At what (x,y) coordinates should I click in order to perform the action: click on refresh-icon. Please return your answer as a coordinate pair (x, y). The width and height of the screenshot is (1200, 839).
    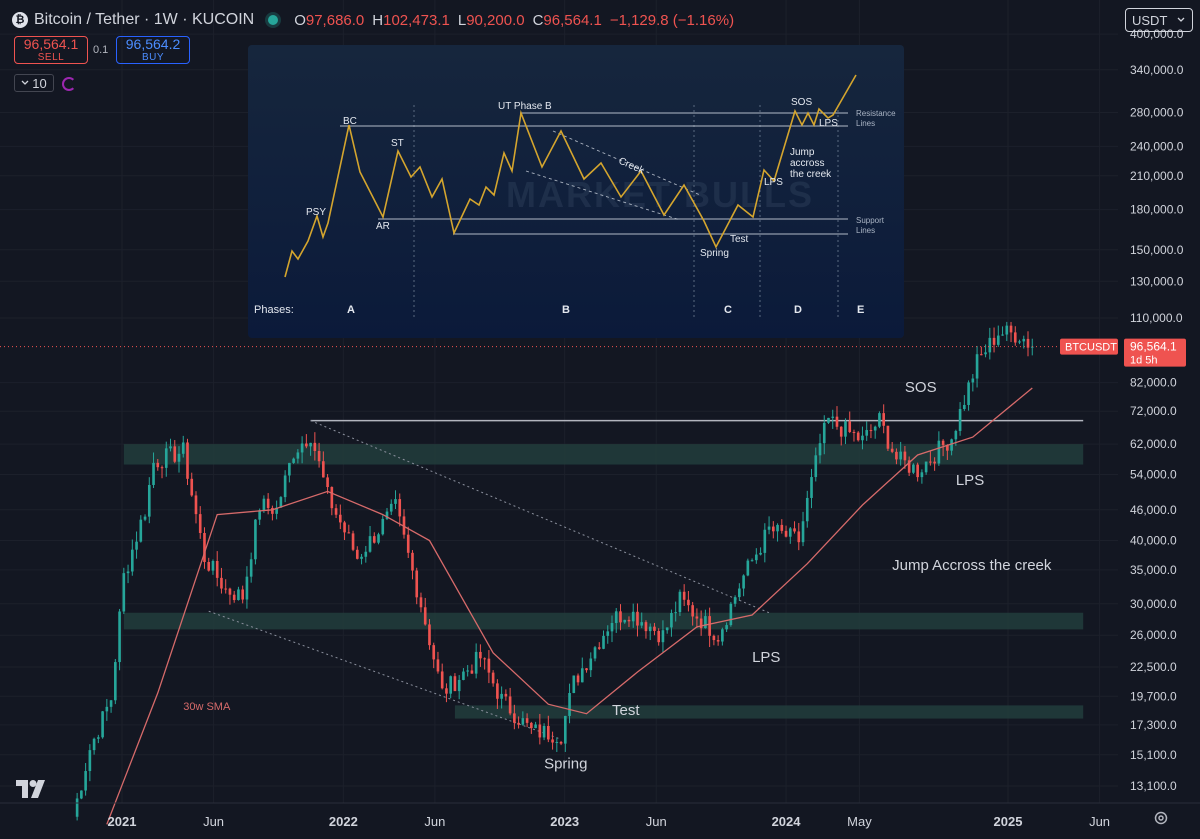
    Looking at the image, I should click on (69, 84).